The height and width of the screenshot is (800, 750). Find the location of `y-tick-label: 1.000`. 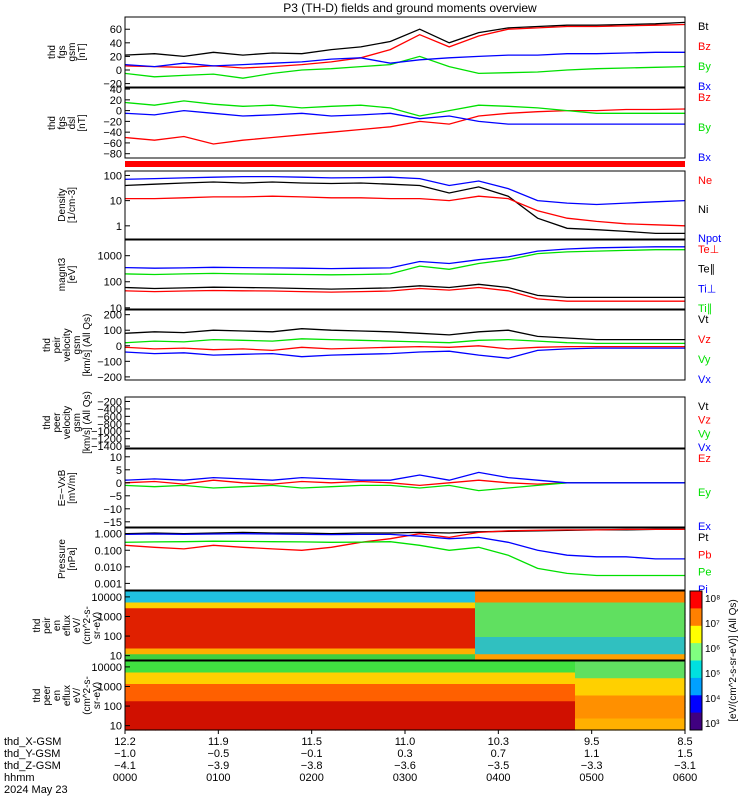

y-tick-label: 1.000 is located at coordinates (108, 535).